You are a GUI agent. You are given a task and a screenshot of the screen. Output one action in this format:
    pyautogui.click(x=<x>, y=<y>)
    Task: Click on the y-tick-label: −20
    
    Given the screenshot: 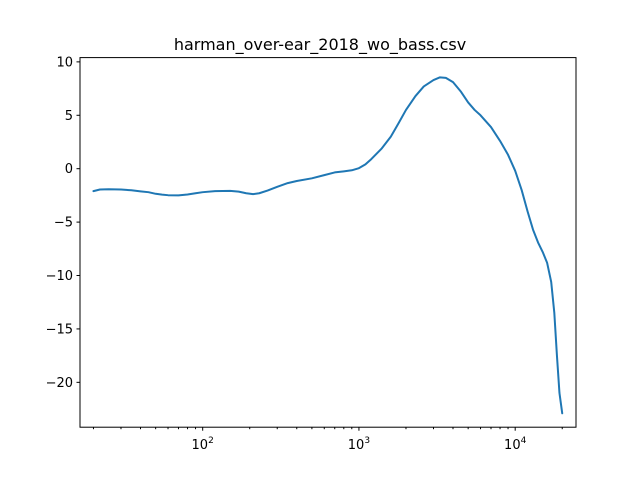 What is the action you would take?
    pyautogui.click(x=59, y=383)
    